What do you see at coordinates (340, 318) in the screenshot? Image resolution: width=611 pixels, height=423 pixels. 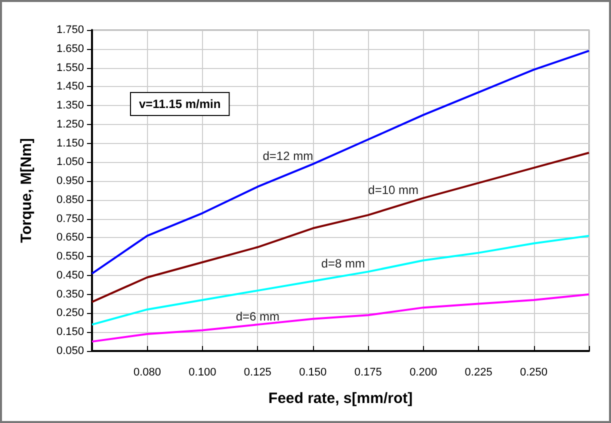 I see `line-series` at bounding box center [340, 318].